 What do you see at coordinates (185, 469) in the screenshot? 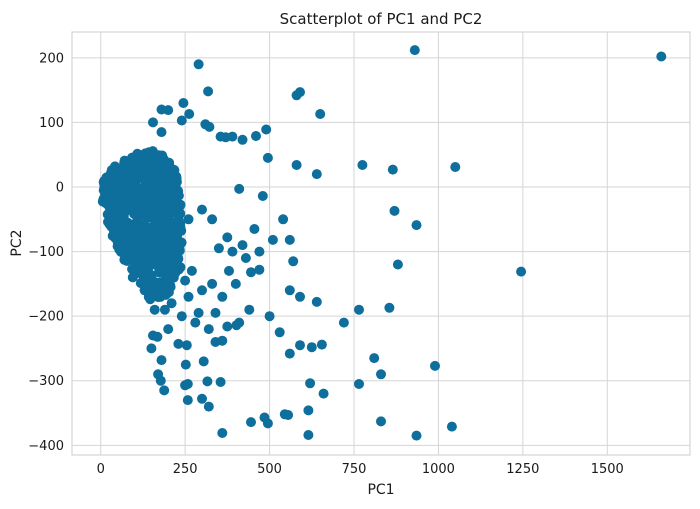
I see `x-tick-label: 250` at bounding box center [185, 469].